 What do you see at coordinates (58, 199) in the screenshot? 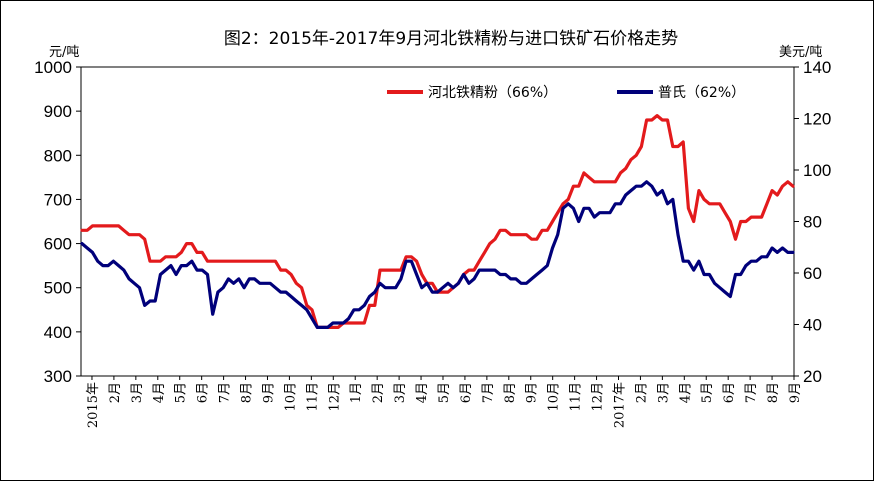
I see `left-tick-label: 700` at bounding box center [58, 199].